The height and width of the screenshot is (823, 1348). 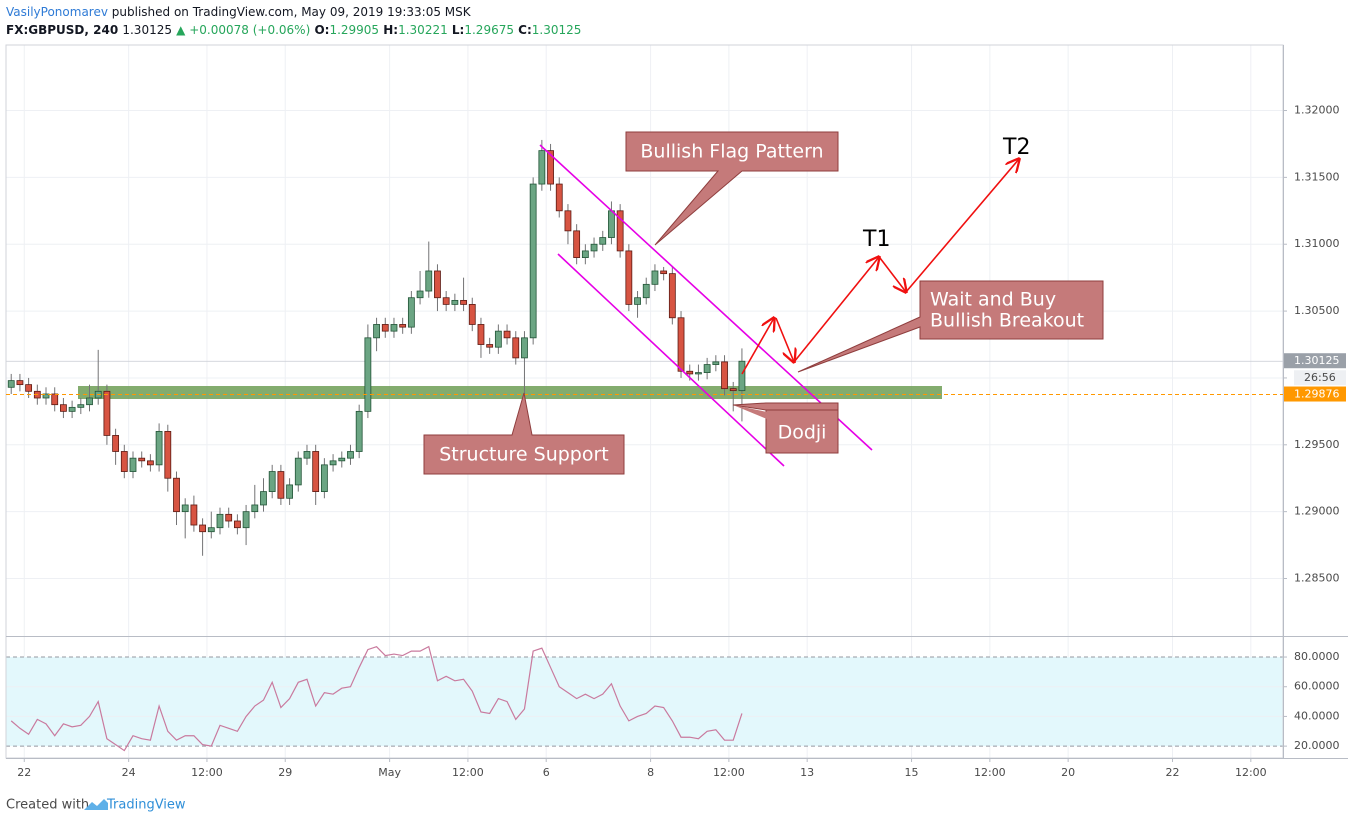 What do you see at coordinates (546, 772) in the screenshot?
I see `x-tick-label: 6` at bounding box center [546, 772].